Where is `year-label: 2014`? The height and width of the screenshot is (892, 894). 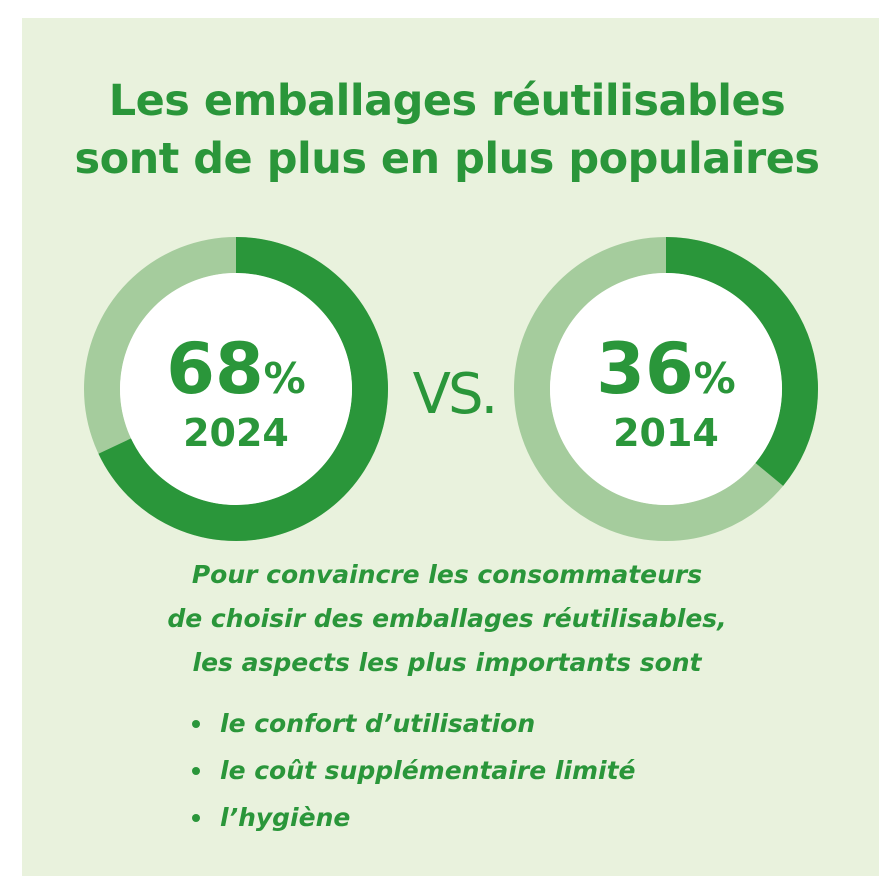
year-label: 2014 is located at coordinates (666, 433).